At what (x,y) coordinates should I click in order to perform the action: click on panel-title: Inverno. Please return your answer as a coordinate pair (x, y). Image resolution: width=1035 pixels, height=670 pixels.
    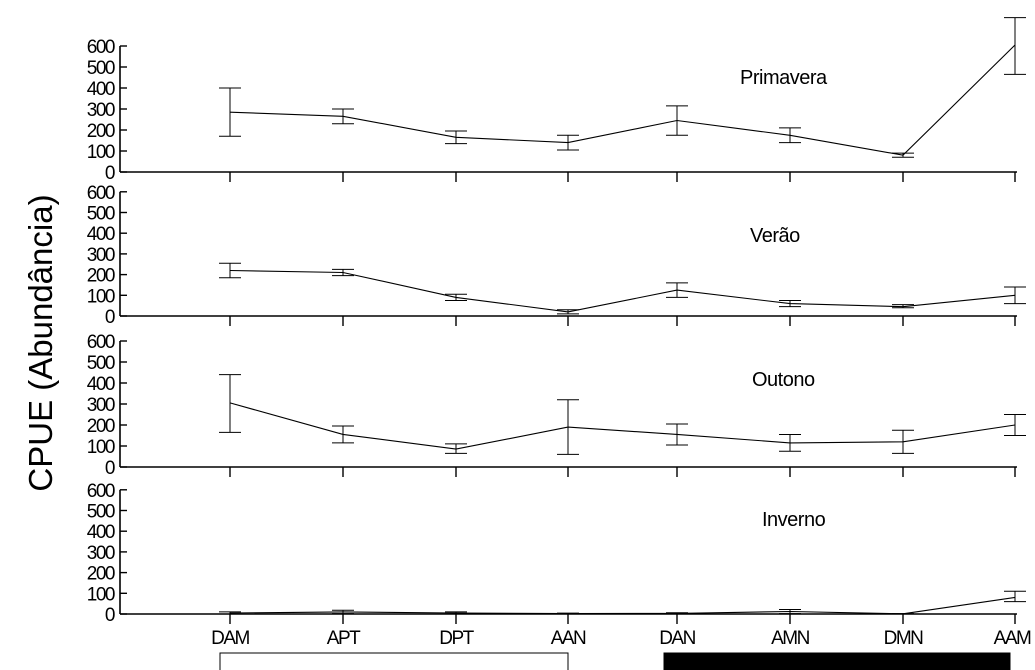
    Looking at the image, I should click on (794, 520).